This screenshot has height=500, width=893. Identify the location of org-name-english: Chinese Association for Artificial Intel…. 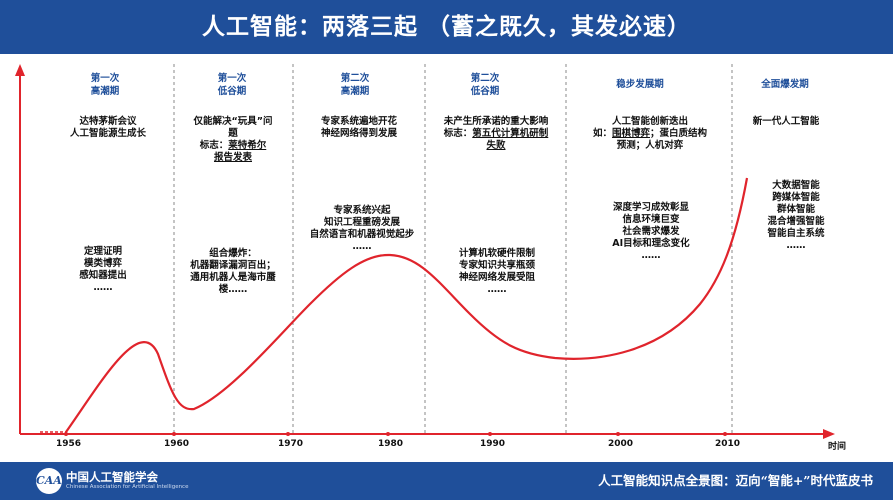
(127, 487).